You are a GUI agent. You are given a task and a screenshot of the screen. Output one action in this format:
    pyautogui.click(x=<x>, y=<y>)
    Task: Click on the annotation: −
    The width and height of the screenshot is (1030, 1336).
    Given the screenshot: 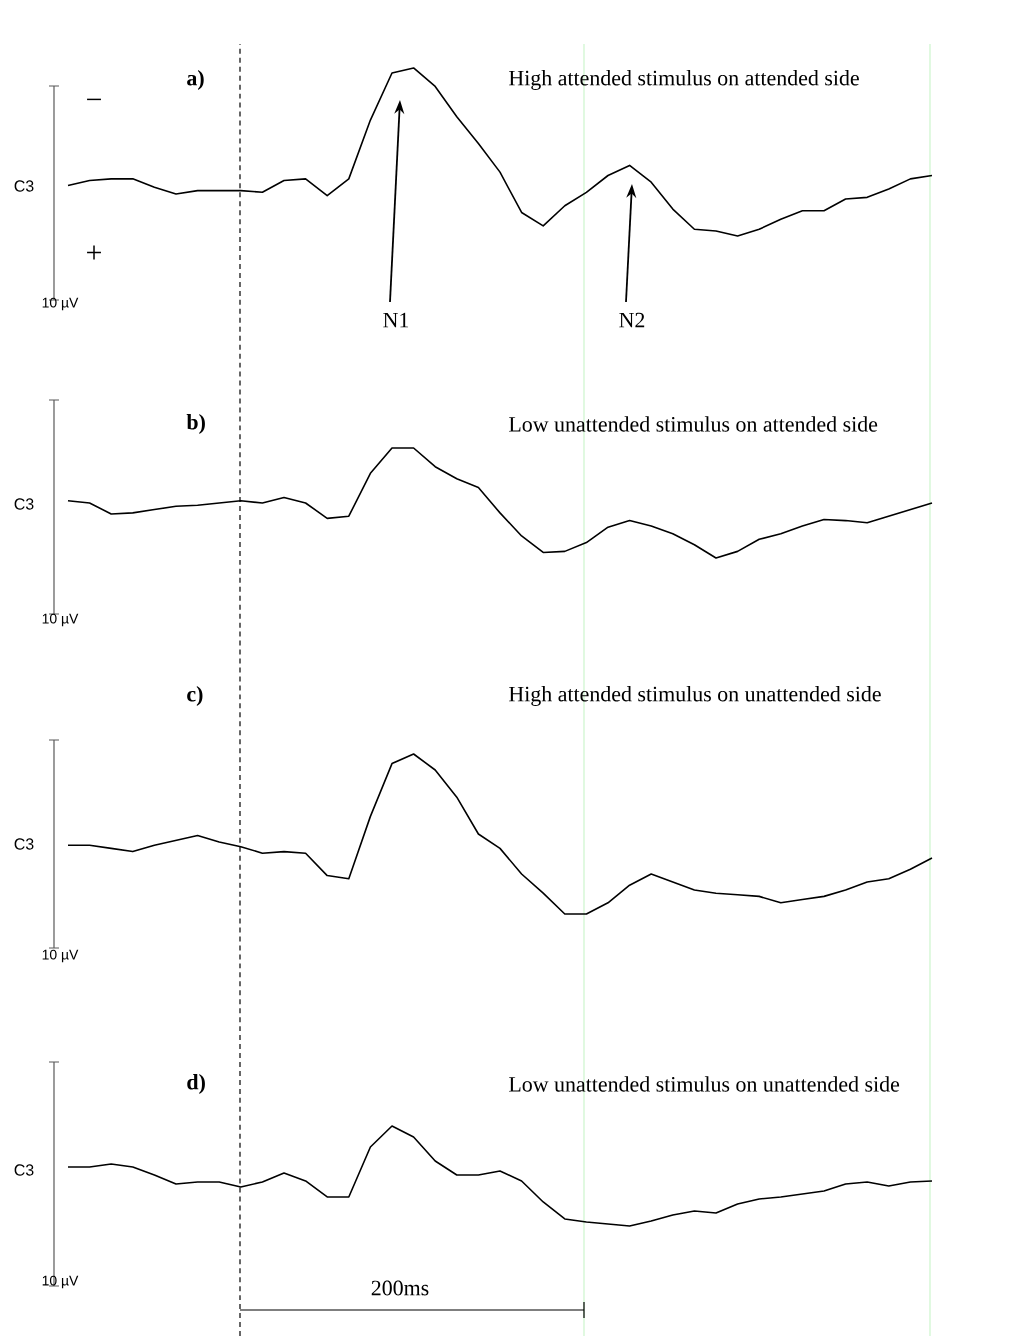 What is the action you would take?
    pyautogui.click(x=94, y=99)
    